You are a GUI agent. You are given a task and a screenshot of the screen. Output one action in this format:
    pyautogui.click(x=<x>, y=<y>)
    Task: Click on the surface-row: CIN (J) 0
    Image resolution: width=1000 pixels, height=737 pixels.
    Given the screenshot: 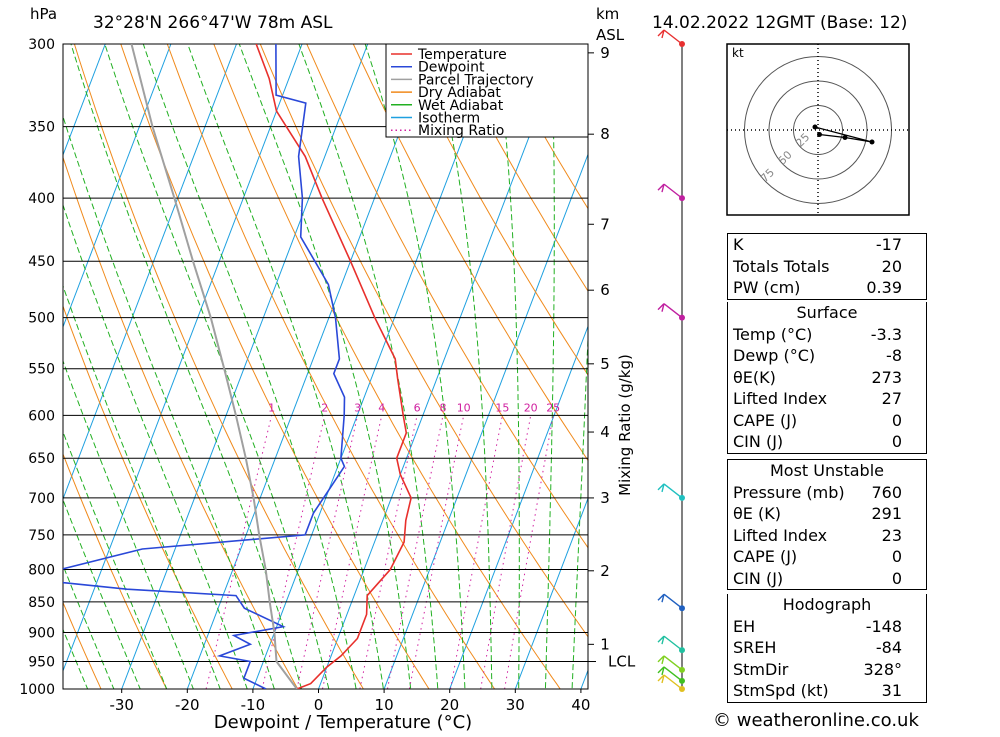 What is the action you would take?
    pyautogui.click(x=827, y=442)
    